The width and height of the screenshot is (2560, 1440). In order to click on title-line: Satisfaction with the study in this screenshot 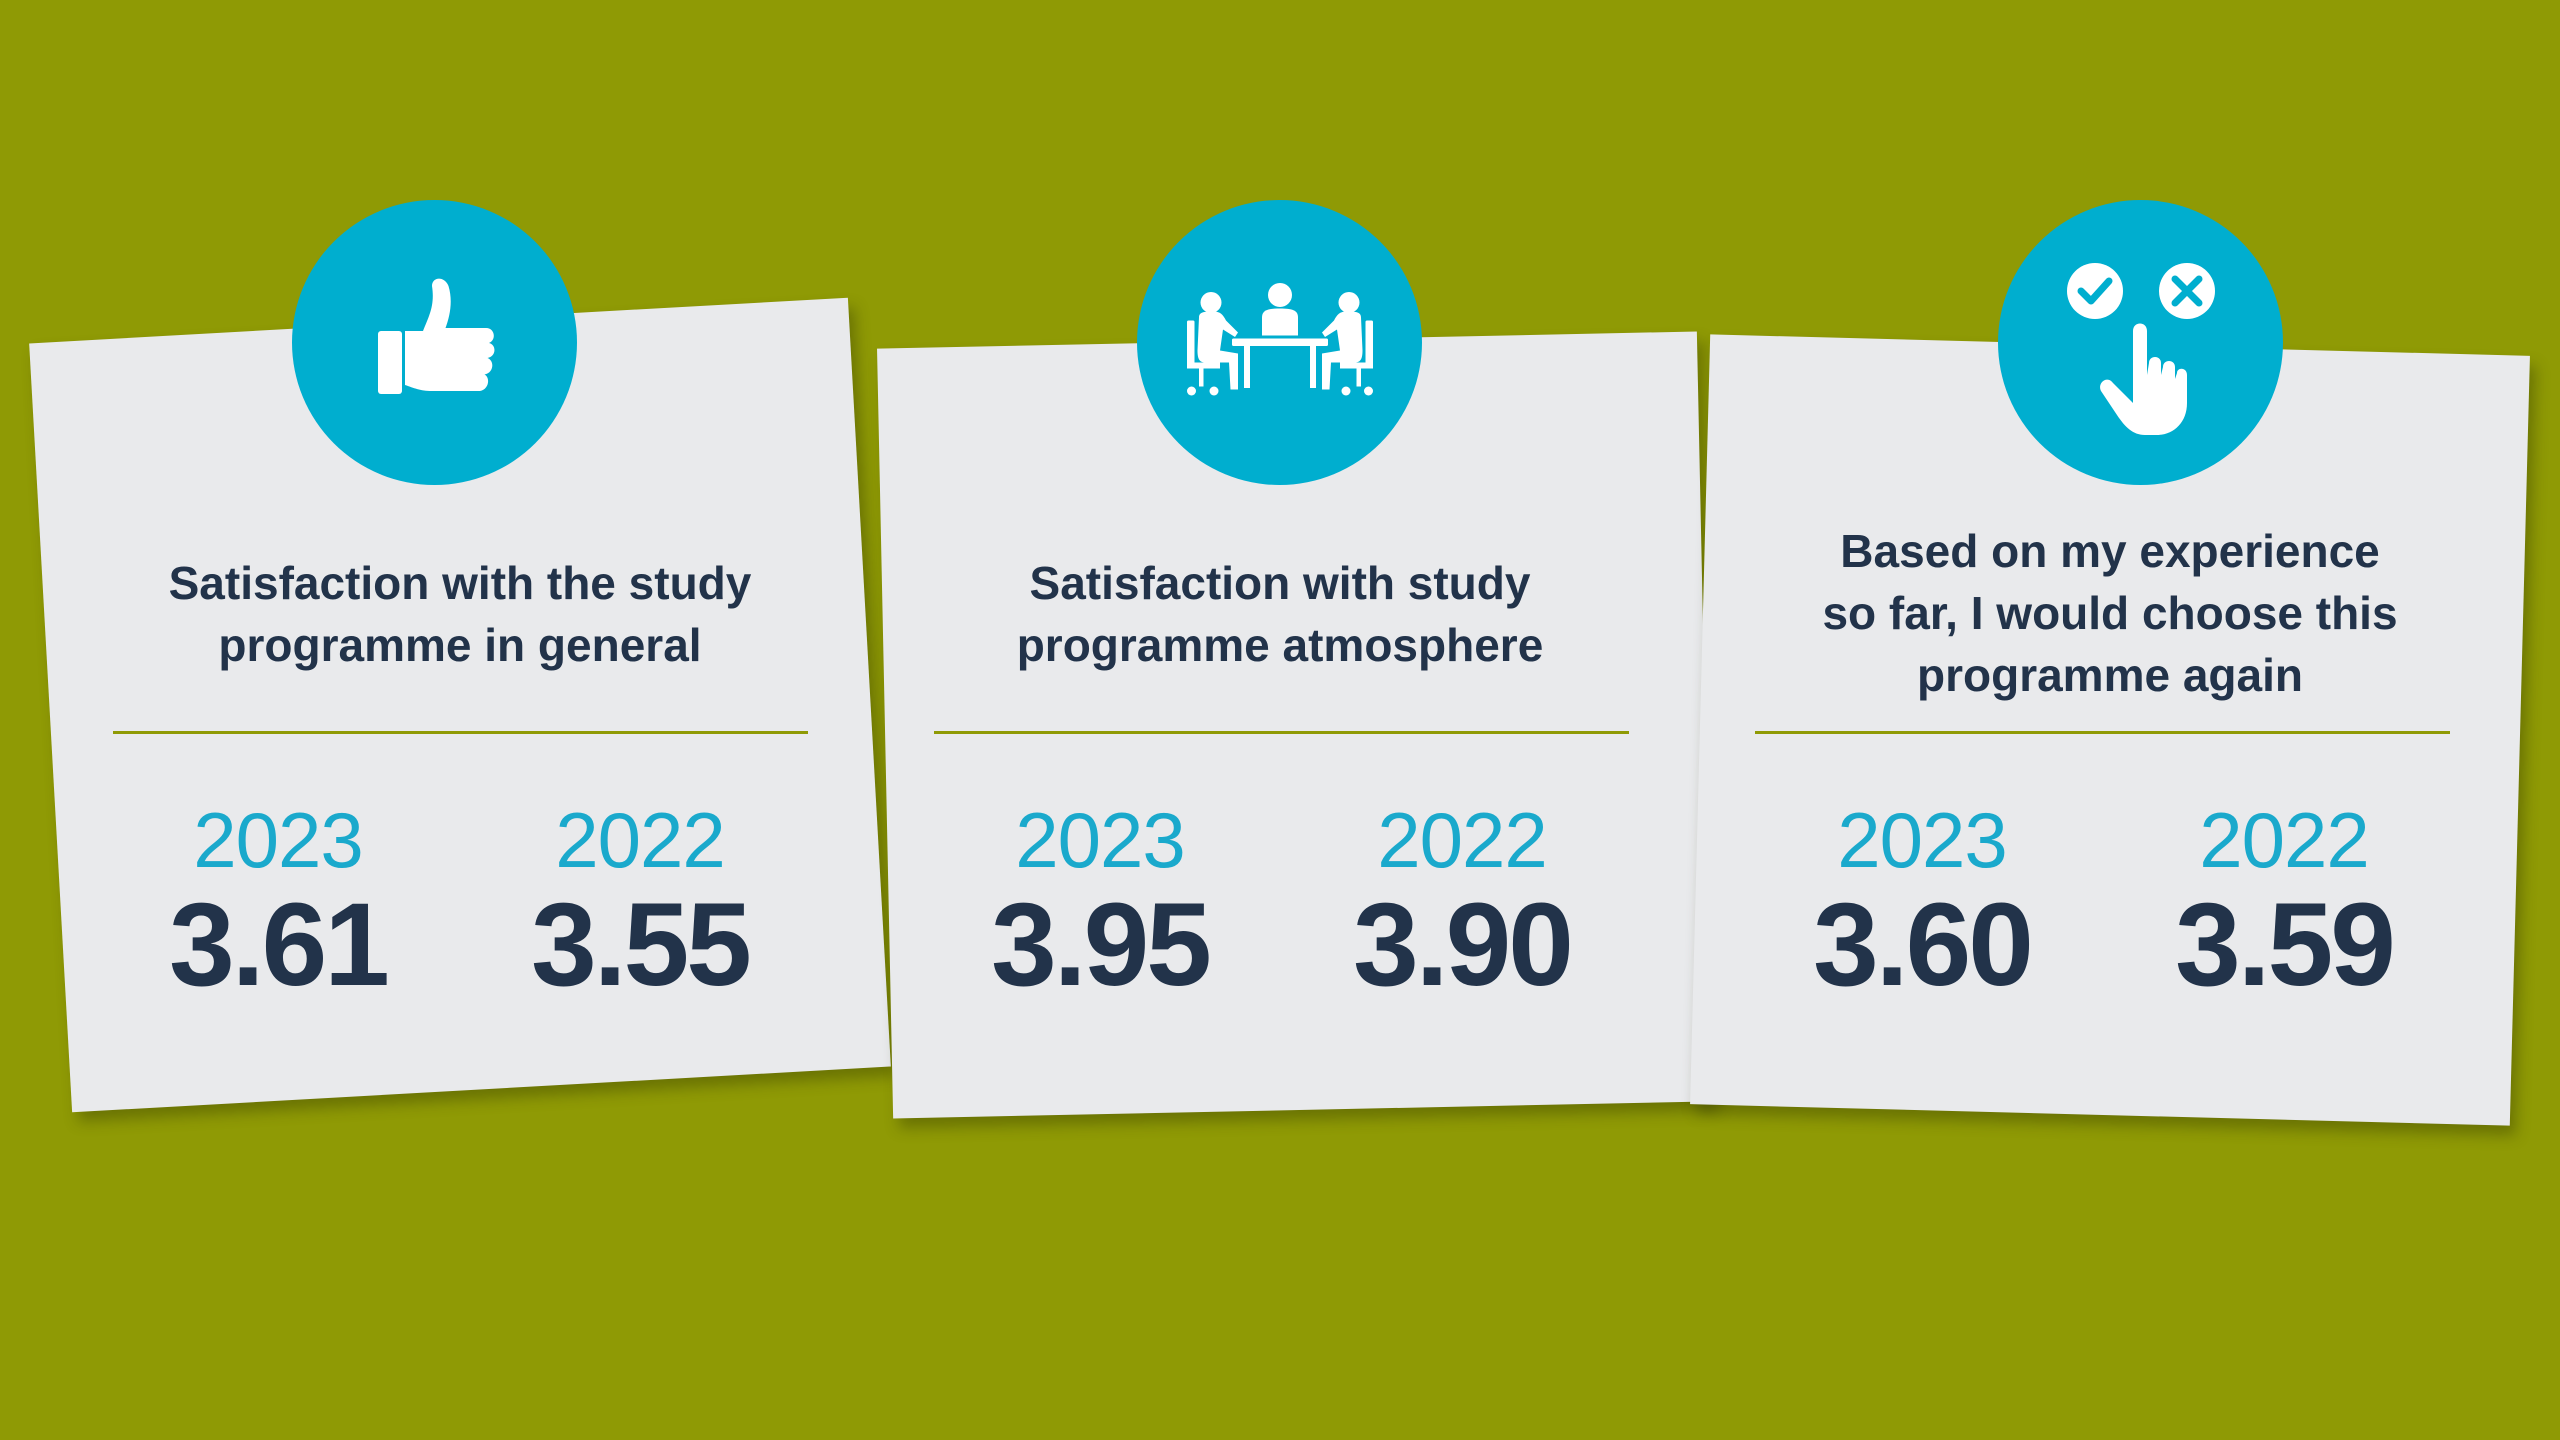, I will do `click(460, 583)`.